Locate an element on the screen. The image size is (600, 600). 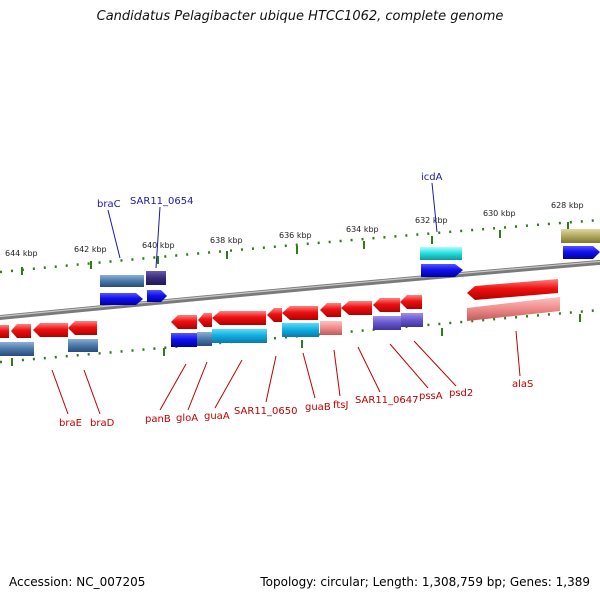
gene-braC-arrow is located at coordinates (121, 299).